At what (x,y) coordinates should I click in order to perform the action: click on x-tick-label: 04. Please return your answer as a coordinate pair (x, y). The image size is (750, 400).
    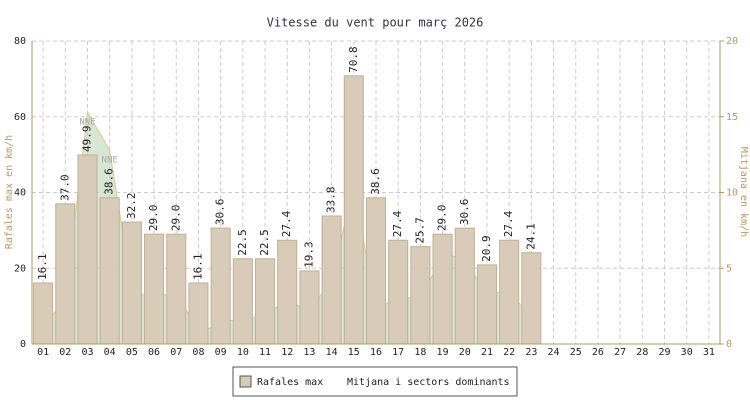
    Looking at the image, I should click on (110, 352).